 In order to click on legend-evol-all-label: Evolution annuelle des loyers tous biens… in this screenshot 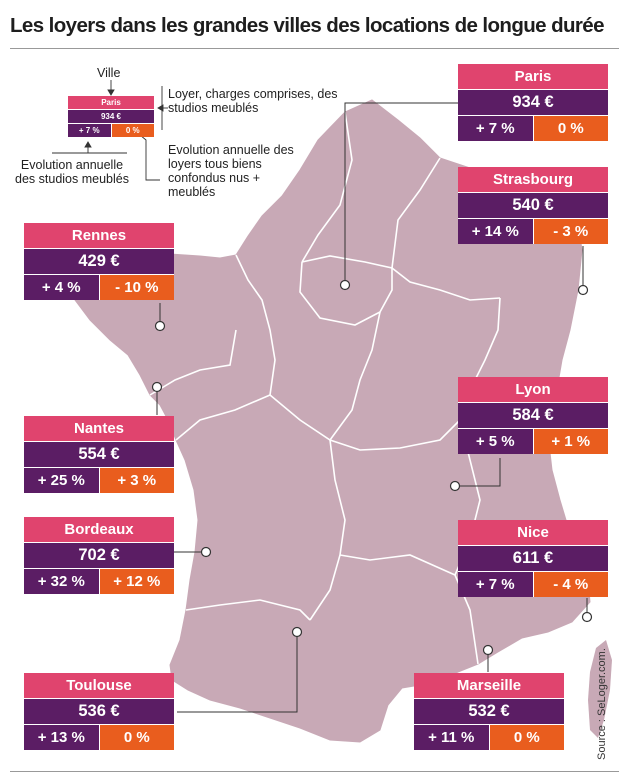, I will do `click(231, 171)`.